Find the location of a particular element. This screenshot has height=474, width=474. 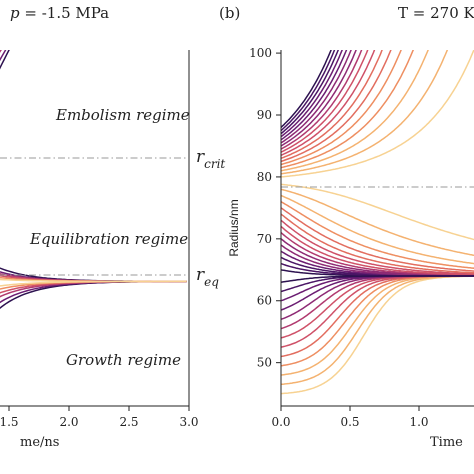

right-xtick-label: 1.0 is located at coordinates (418, 422).